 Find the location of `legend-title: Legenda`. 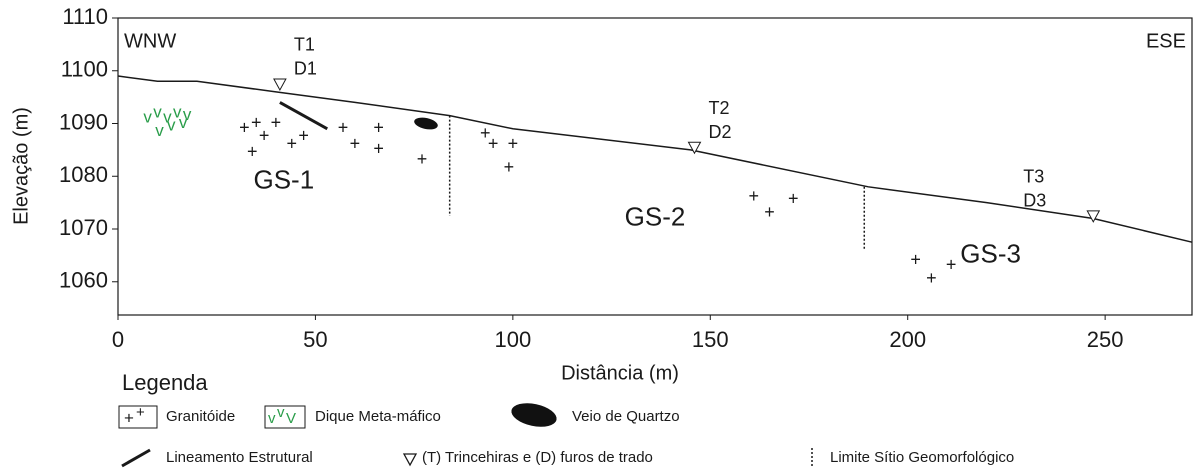

legend-title: Legenda is located at coordinates (165, 382).